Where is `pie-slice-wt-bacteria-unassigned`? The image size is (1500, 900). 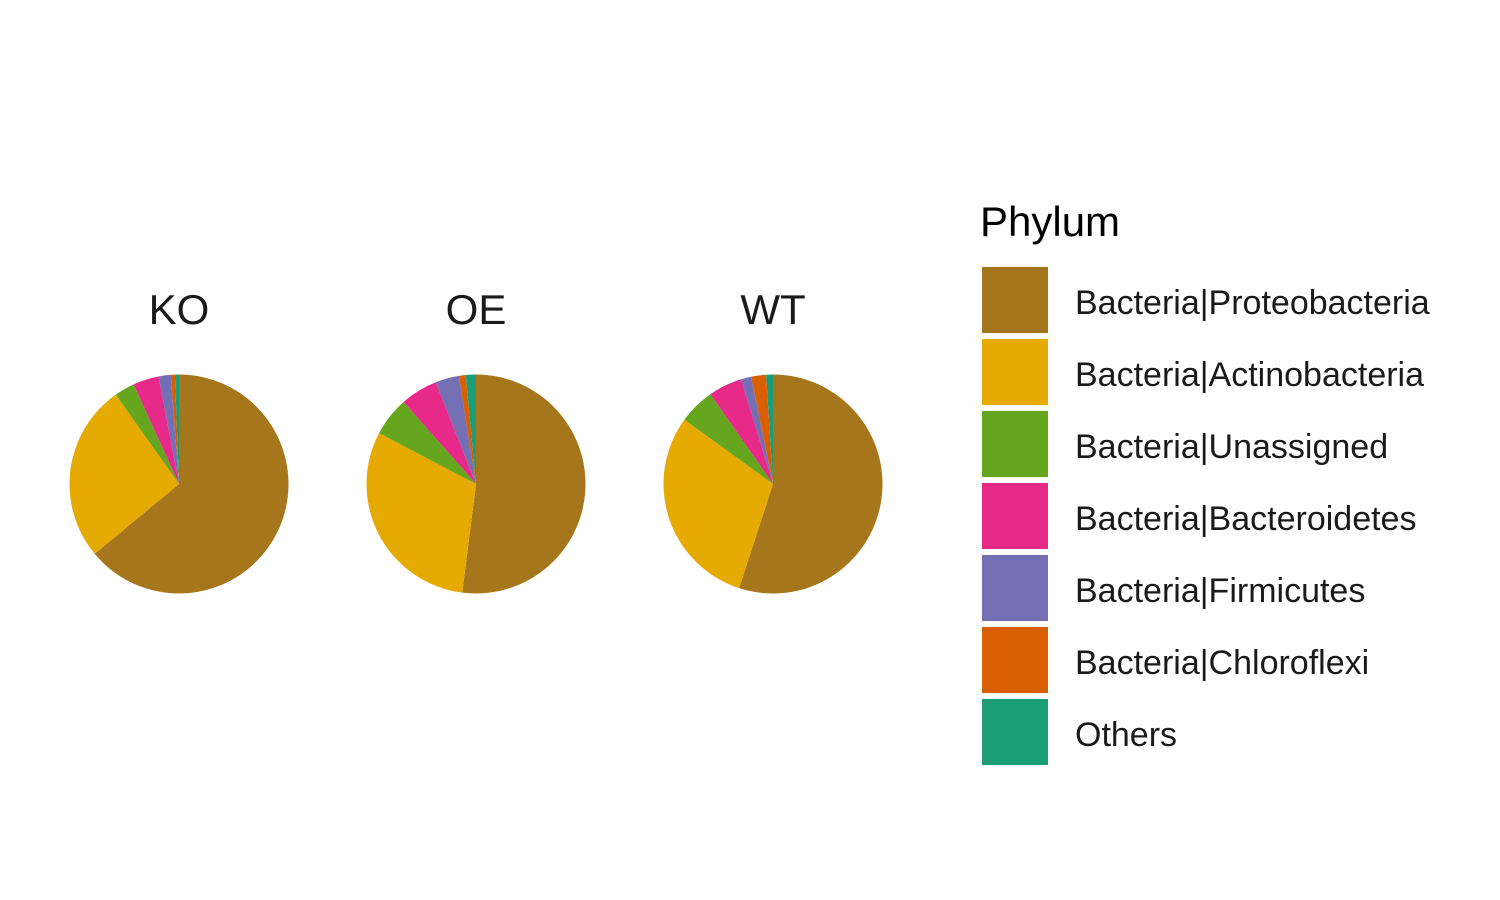 pie-slice-wt-bacteria-unassigned is located at coordinates (728, 439).